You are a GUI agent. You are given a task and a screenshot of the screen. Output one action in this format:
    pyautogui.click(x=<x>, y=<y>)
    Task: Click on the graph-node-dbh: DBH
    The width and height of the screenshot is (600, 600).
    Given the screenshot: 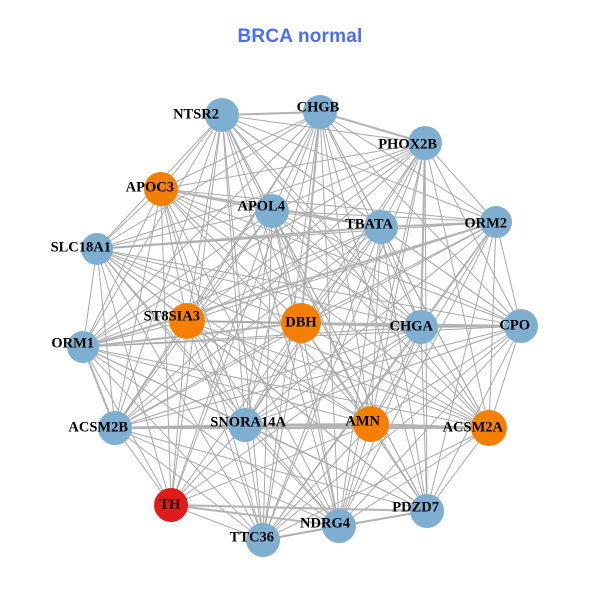 What is the action you would take?
    pyautogui.click(x=301, y=323)
    